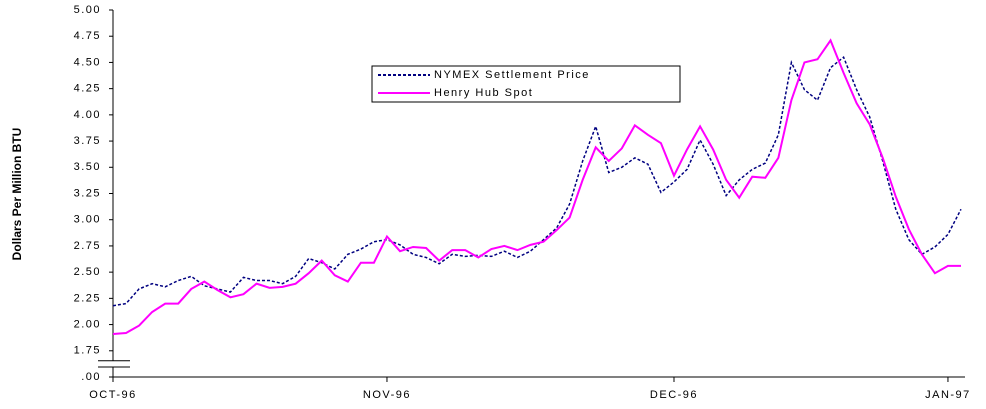 The image size is (986, 409). What do you see at coordinates (87, 115) in the screenshot?
I see `y-tick-label: 4.00` at bounding box center [87, 115].